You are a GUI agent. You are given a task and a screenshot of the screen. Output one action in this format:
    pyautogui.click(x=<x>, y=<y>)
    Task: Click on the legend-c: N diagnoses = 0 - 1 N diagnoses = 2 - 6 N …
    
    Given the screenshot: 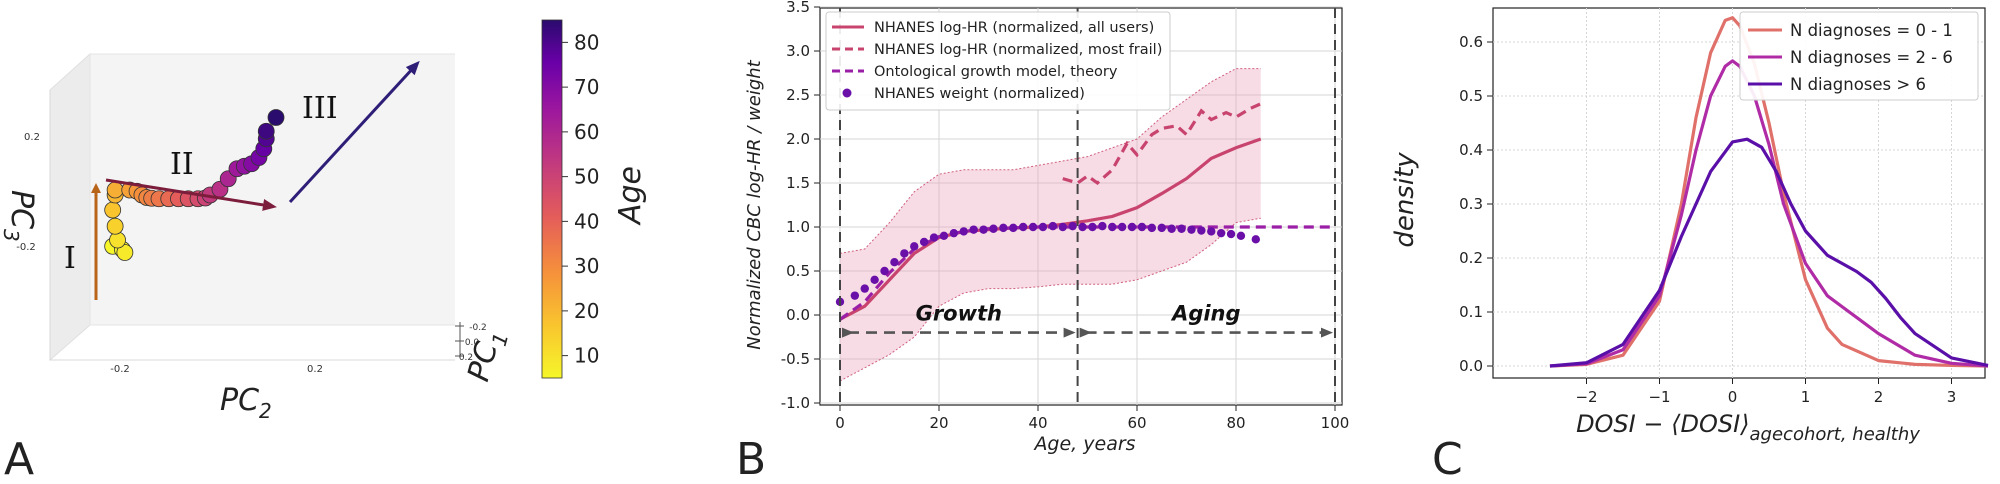 What is the action you would take?
    pyautogui.click(x=1859, y=56)
    